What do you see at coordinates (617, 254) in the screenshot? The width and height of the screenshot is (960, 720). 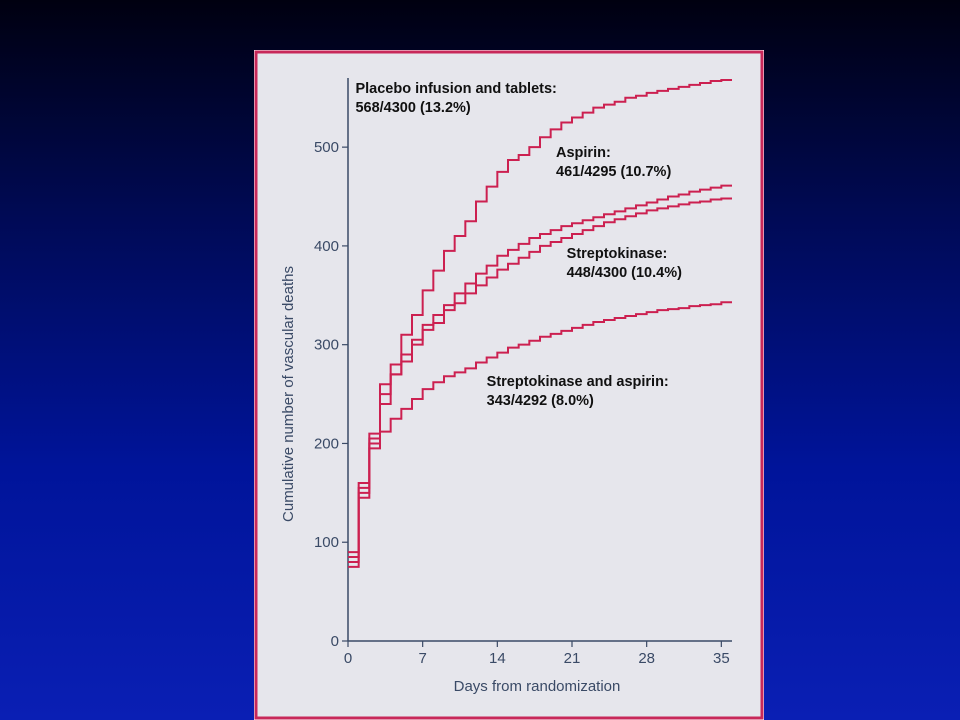 I see `annotation-streptokinase-label: Streptokinase:` at bounding box center [617, 254].